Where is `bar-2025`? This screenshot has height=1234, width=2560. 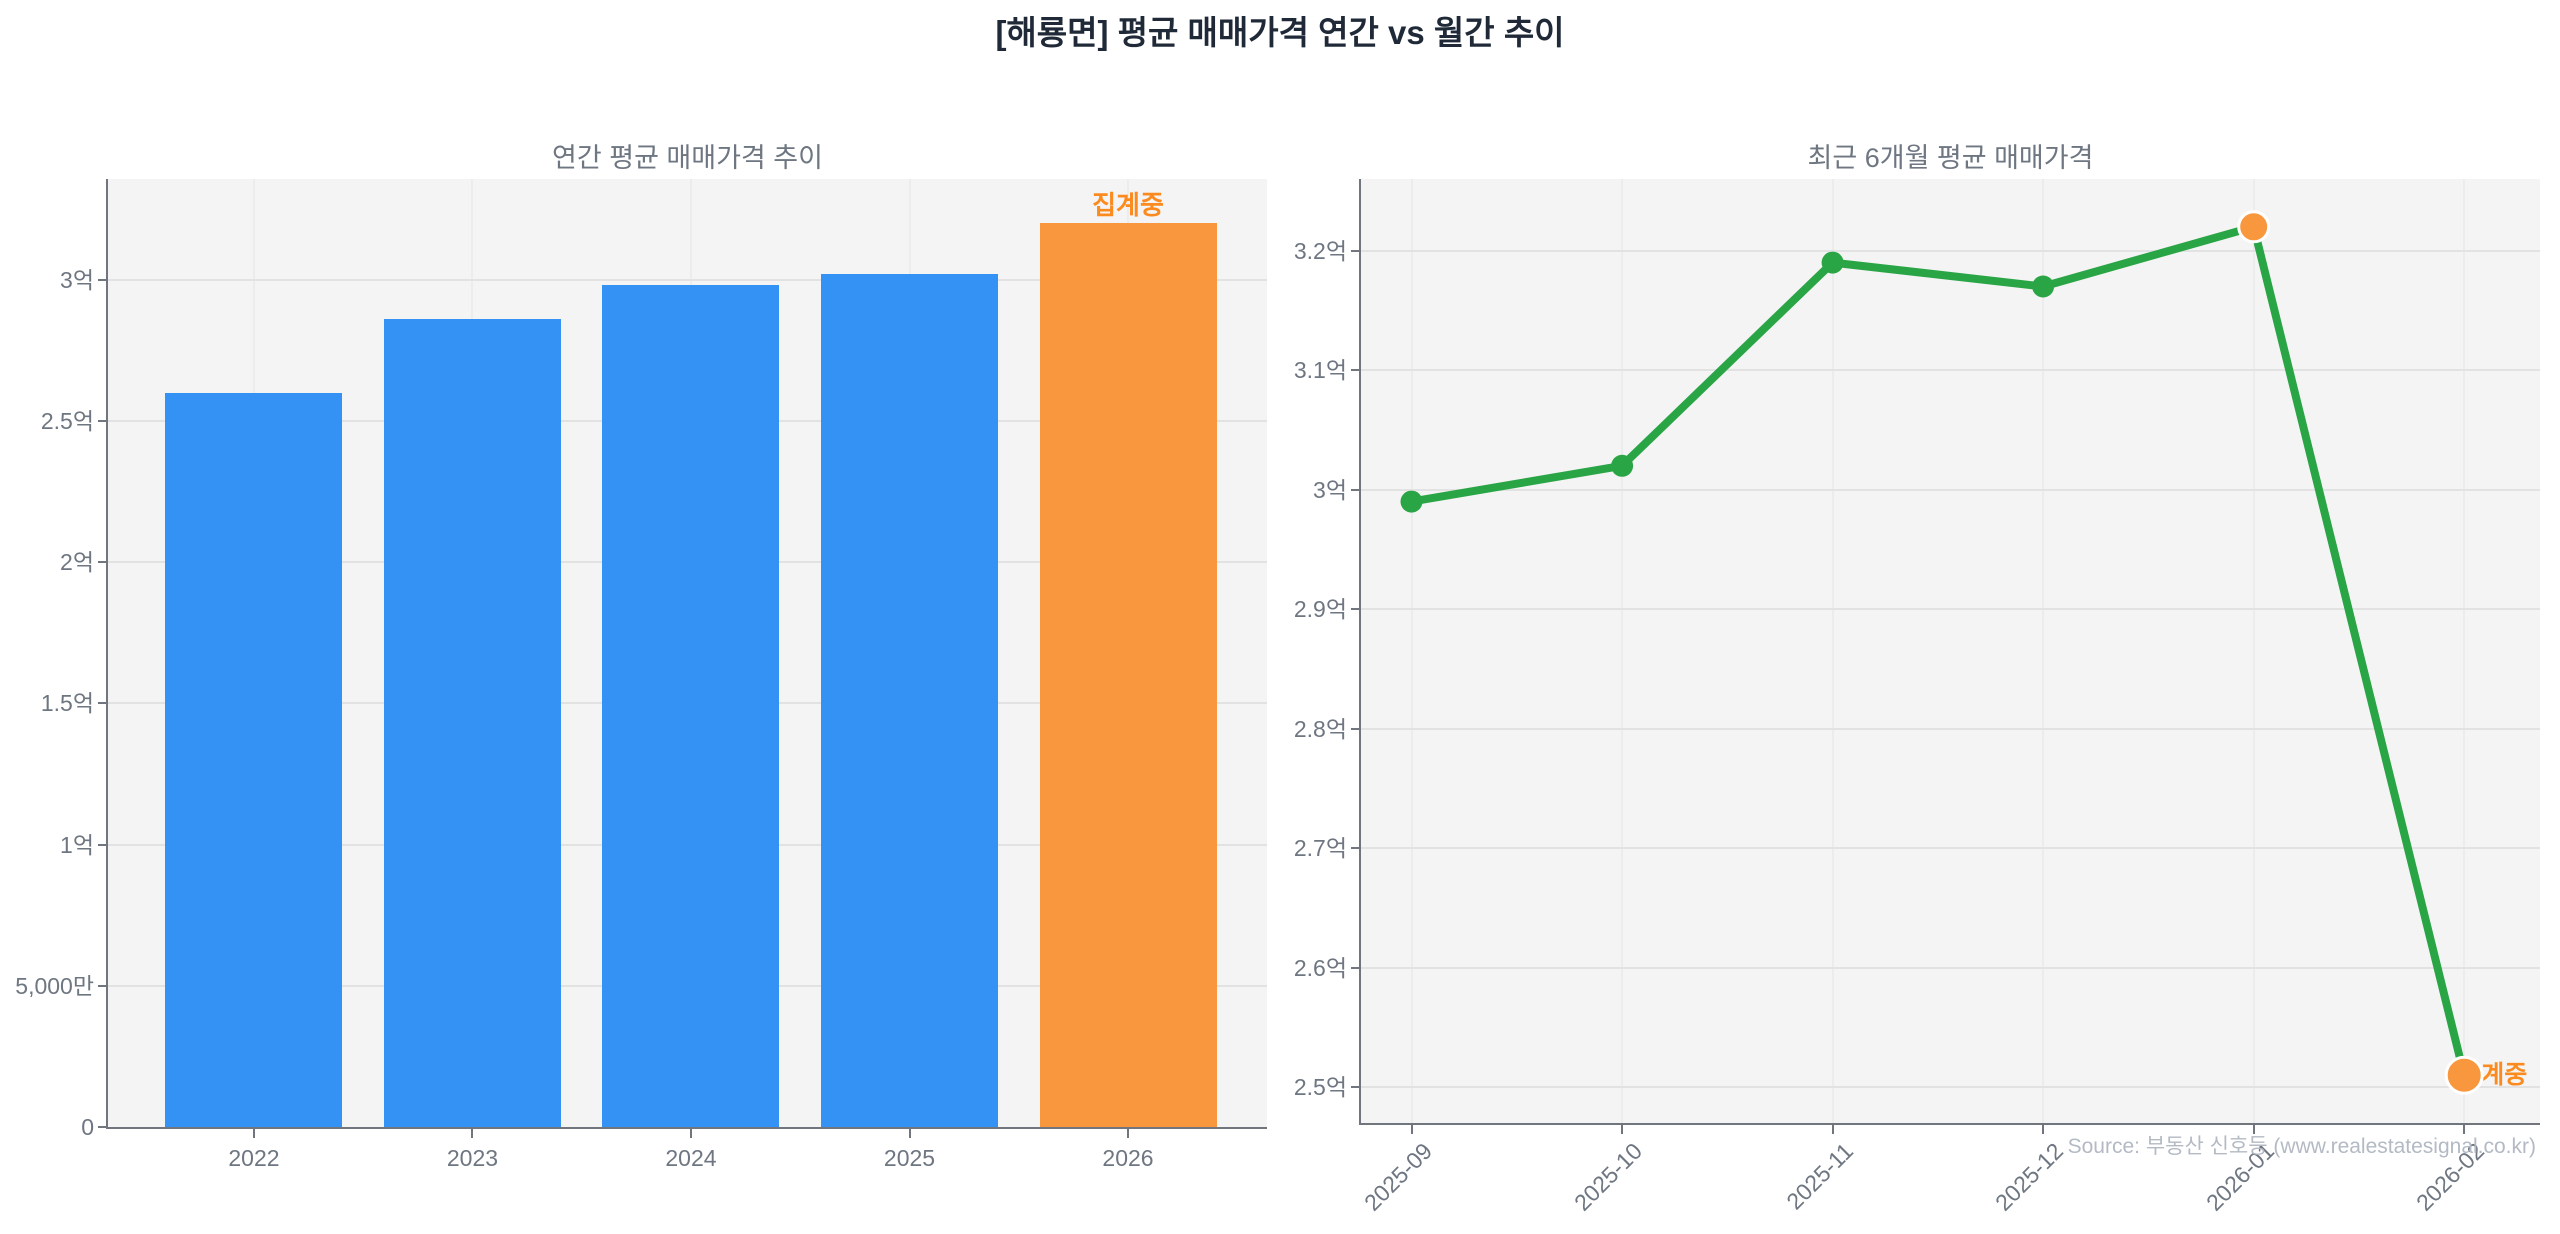 bar-2025 is located at coordinates (909, 700).